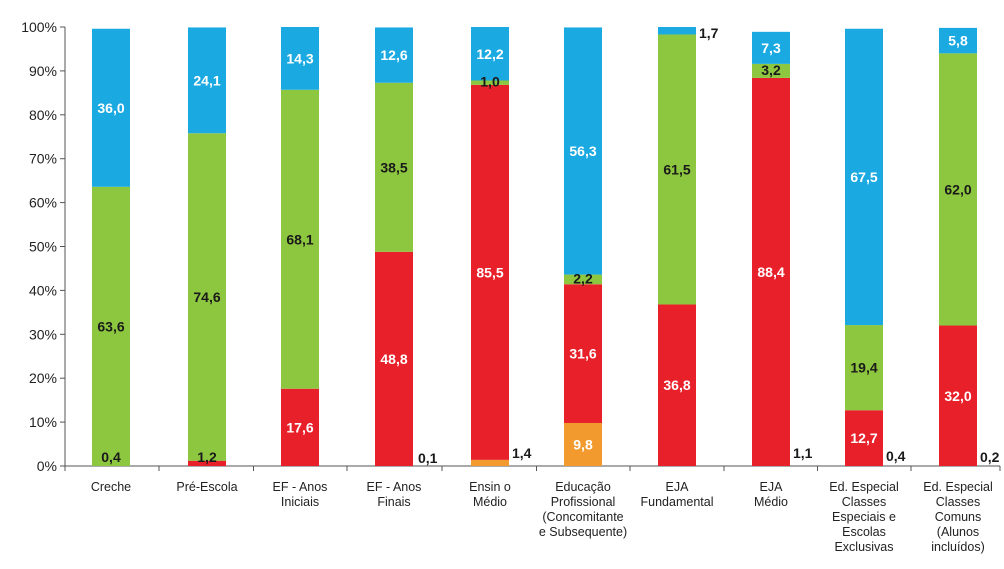 Image resolution: width=1004 pixels, height=569 pixels. I want to click on data-label: 38,5, so click(393, 167).